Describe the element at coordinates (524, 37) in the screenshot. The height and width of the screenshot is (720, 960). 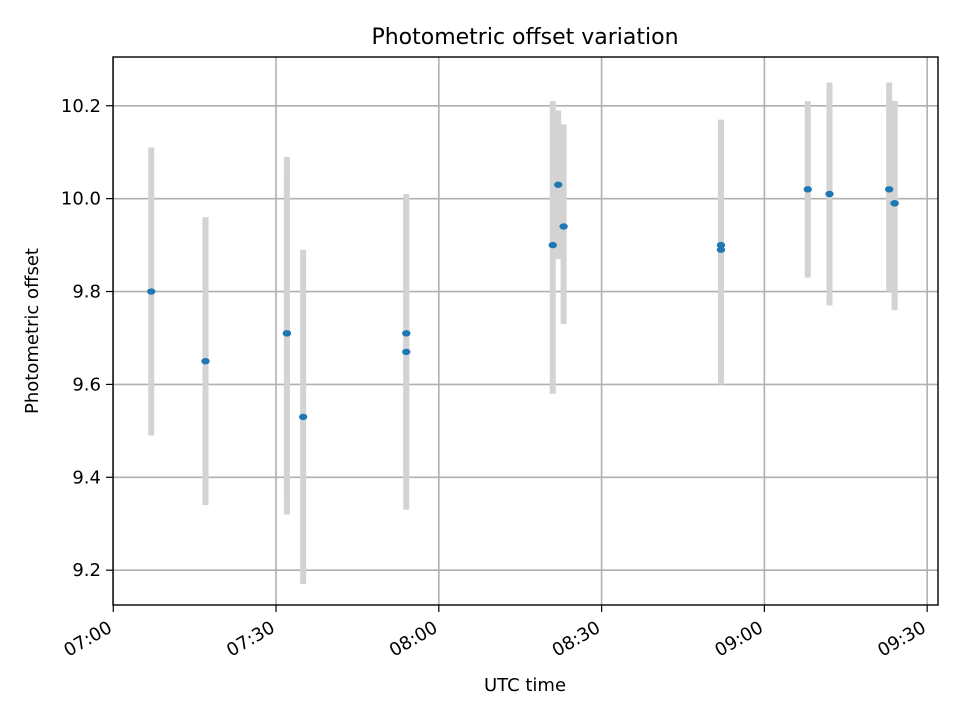
I see `chart-title: Photometric offset variation` at that location.